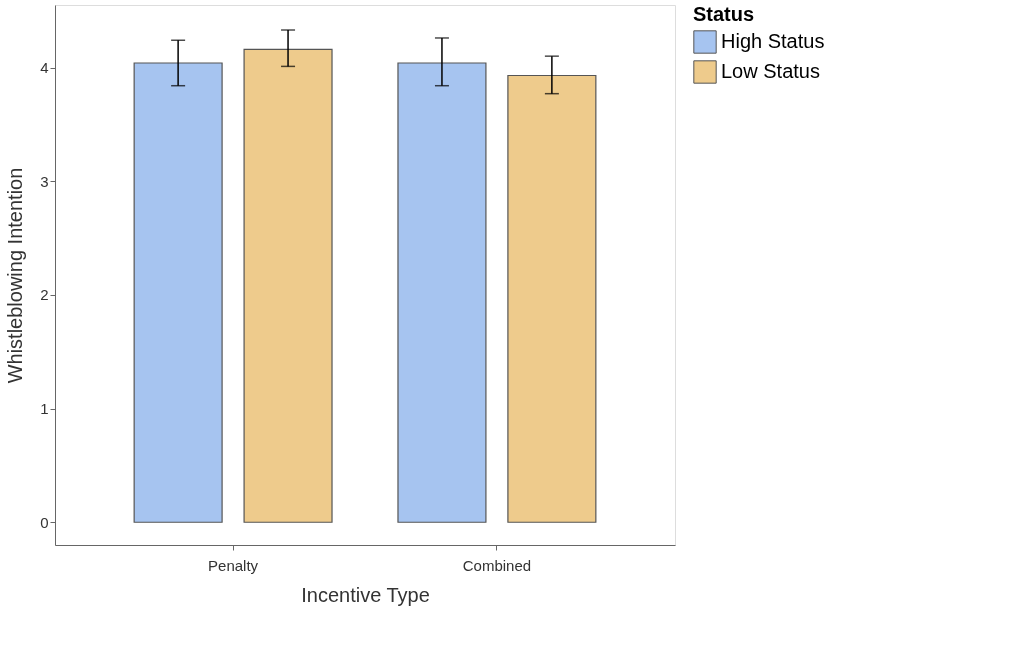  What do you see at coordinates (44, 522) in the screenshot?
I see `y-tick-label: 0` at bounding box center [44, 522].